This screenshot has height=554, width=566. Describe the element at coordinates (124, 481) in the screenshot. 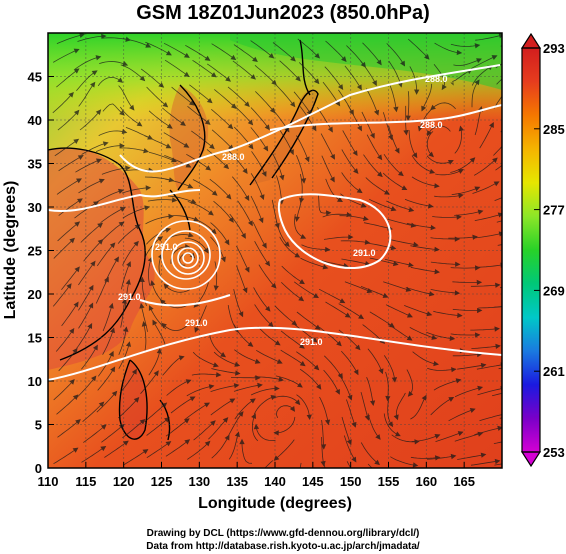

I see `x-tick-label: 120` at that location.